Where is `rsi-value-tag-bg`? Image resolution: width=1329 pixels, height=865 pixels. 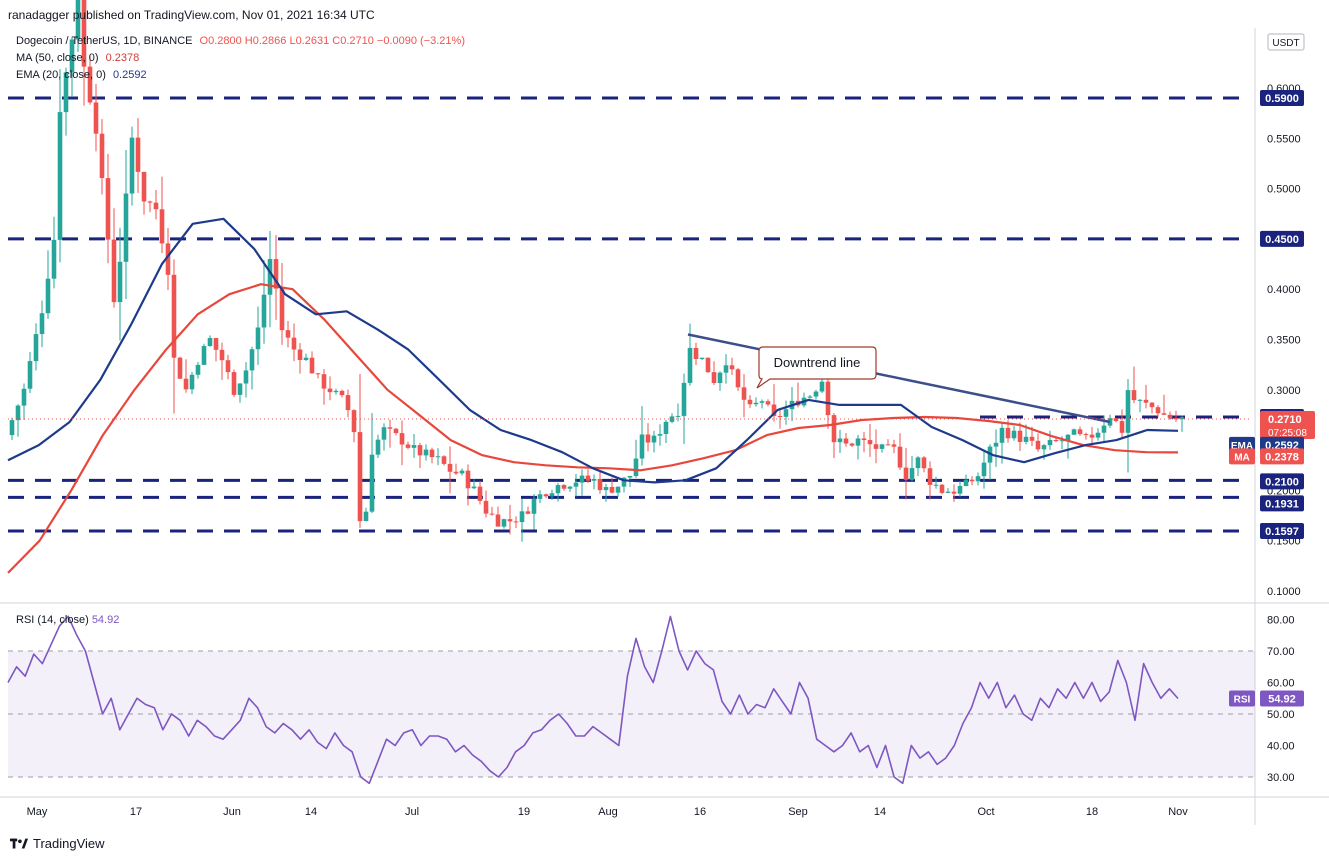 rsi-value-tag-bg is located at coordinates (1282, 698).